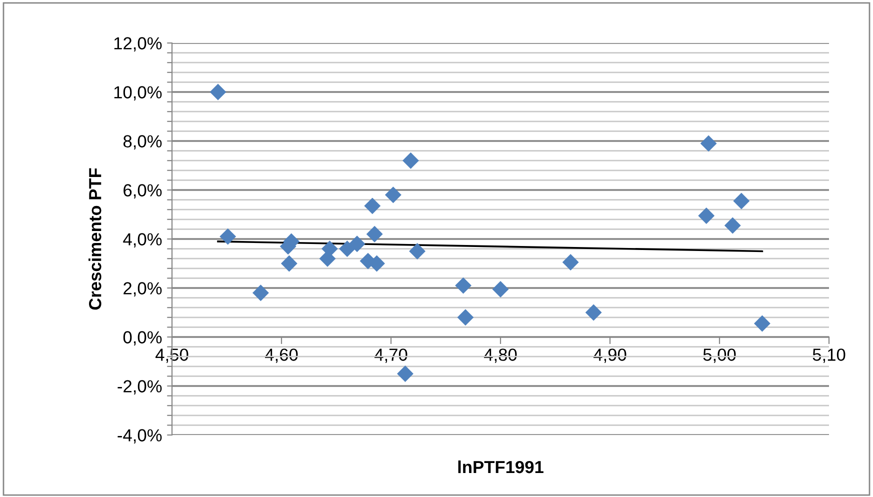 This screenshot has height=497, width=873. Describe the element at coordinates (501, 467) in the screenshot. I see `x-axis-title: lnPTF1991` at that location.